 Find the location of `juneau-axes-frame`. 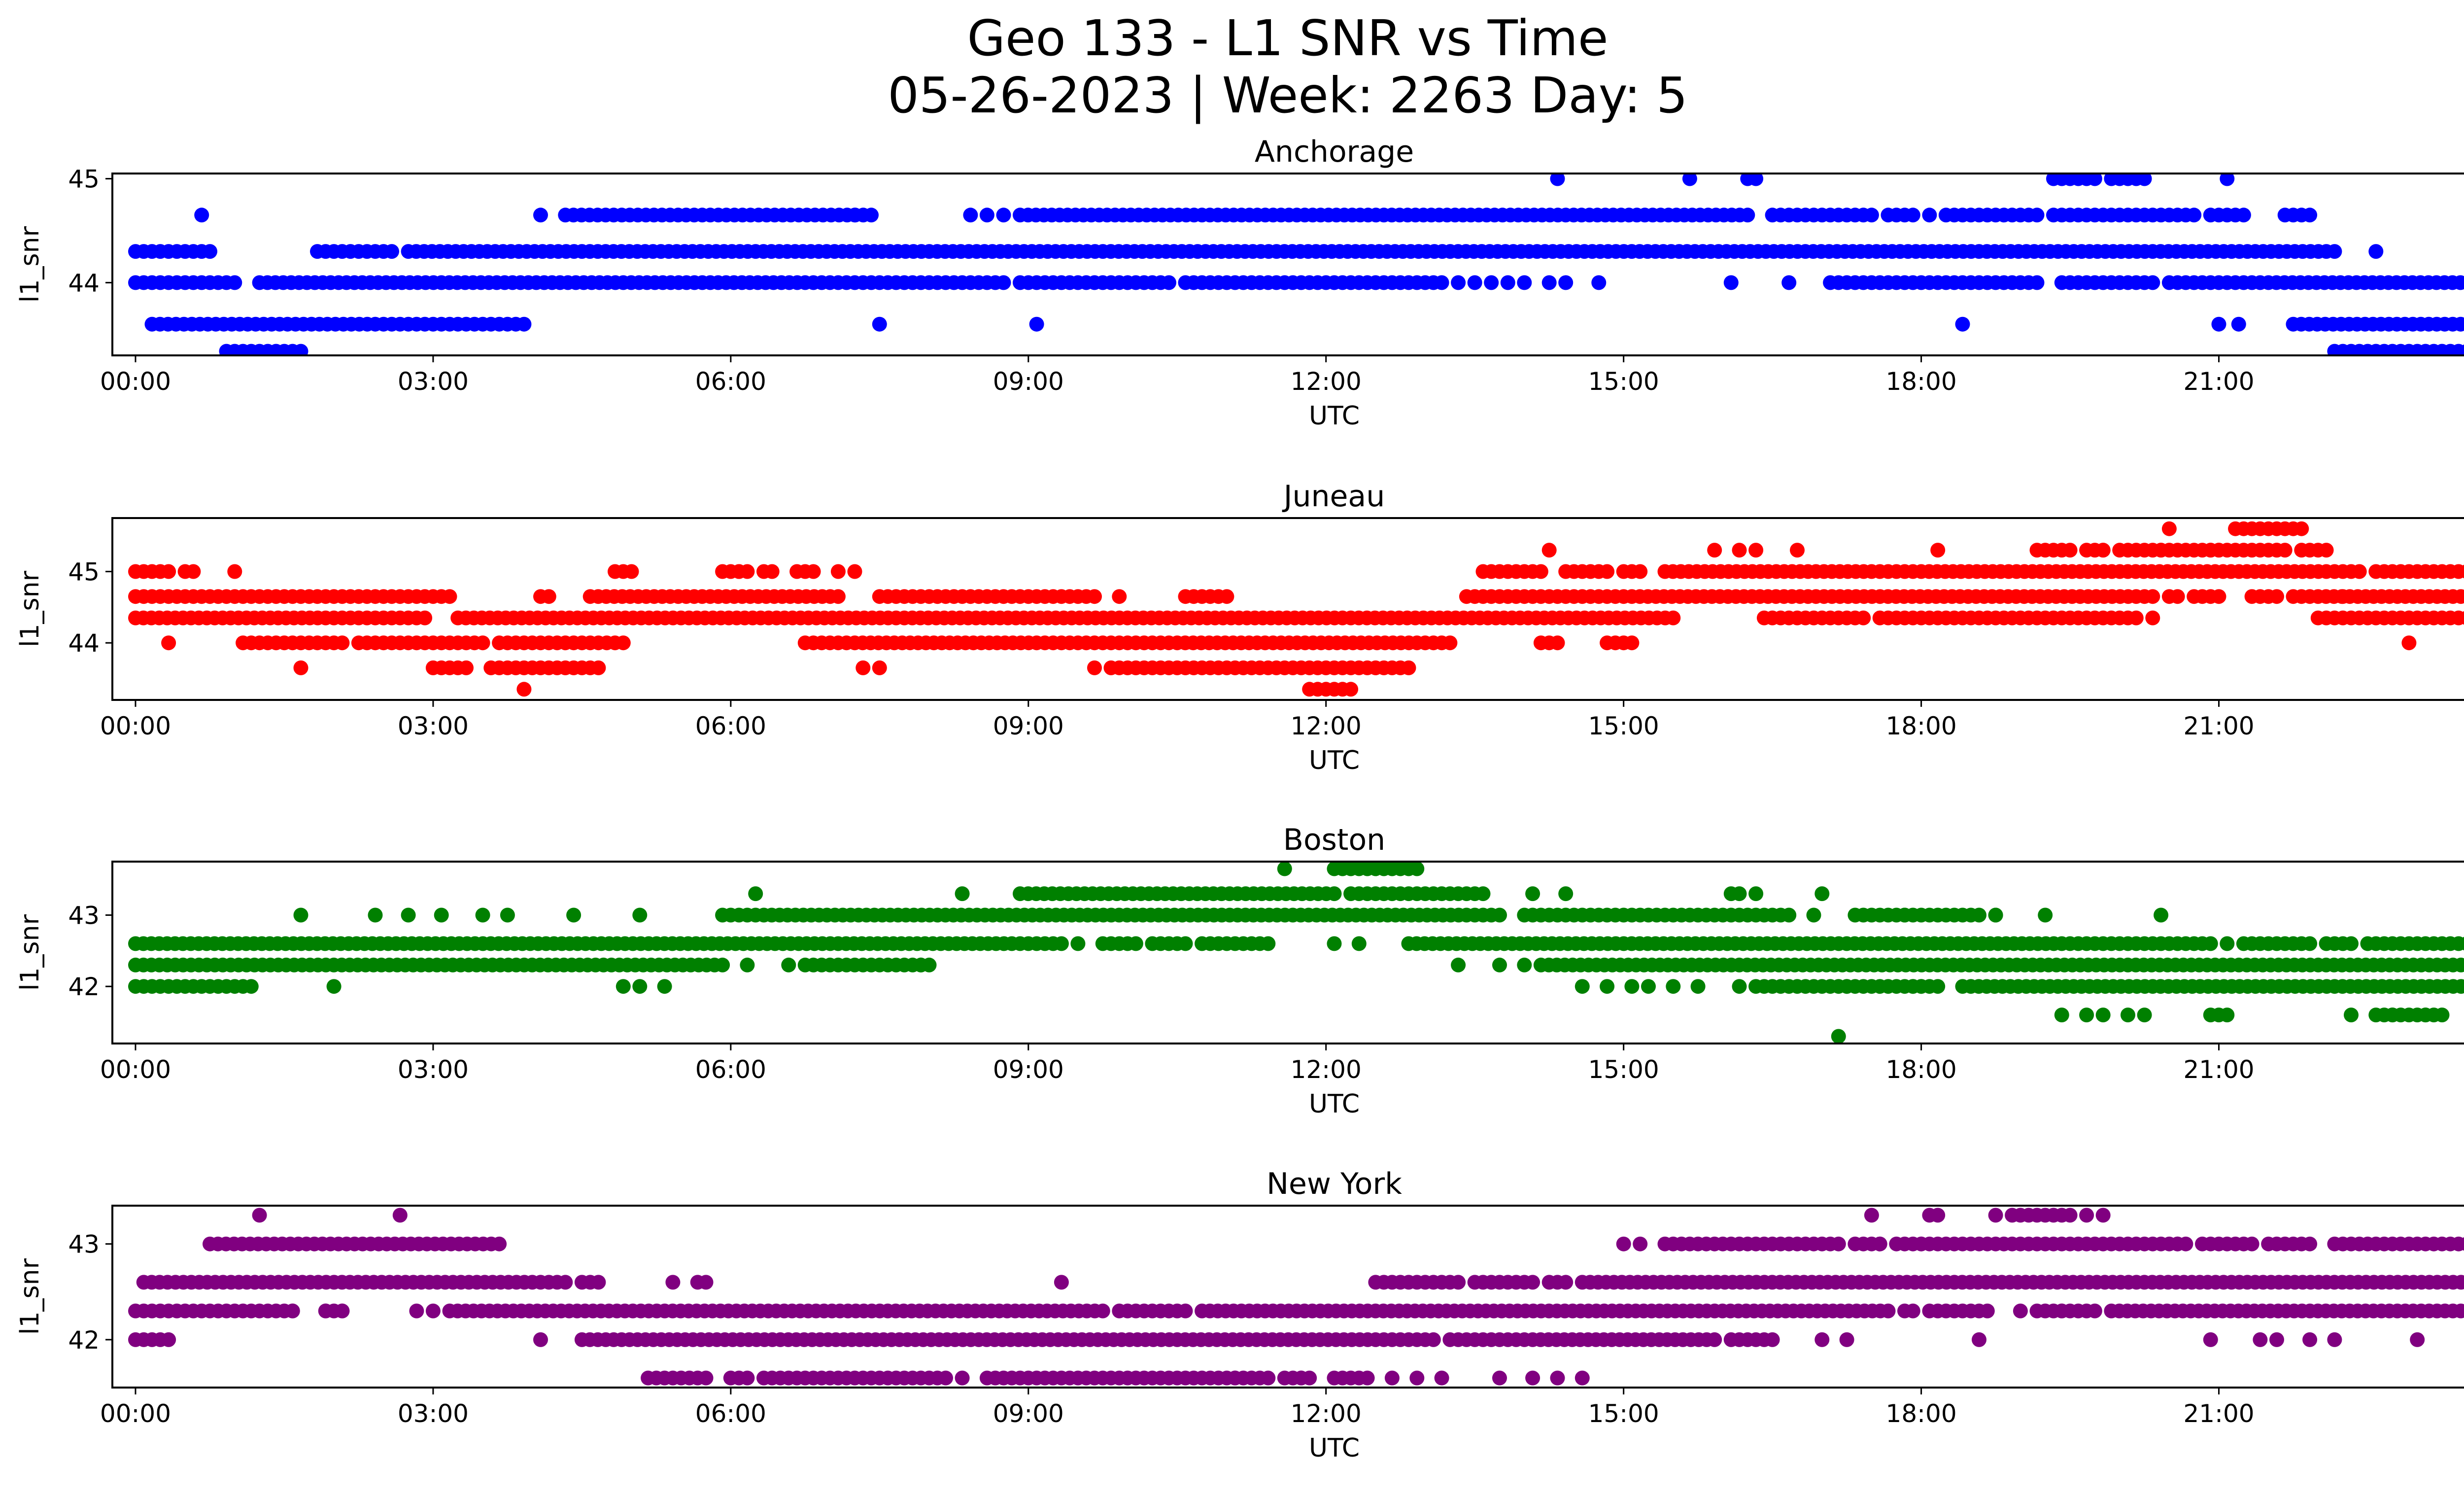

juneau-axes-frame is located at coordinates (1287, 609).